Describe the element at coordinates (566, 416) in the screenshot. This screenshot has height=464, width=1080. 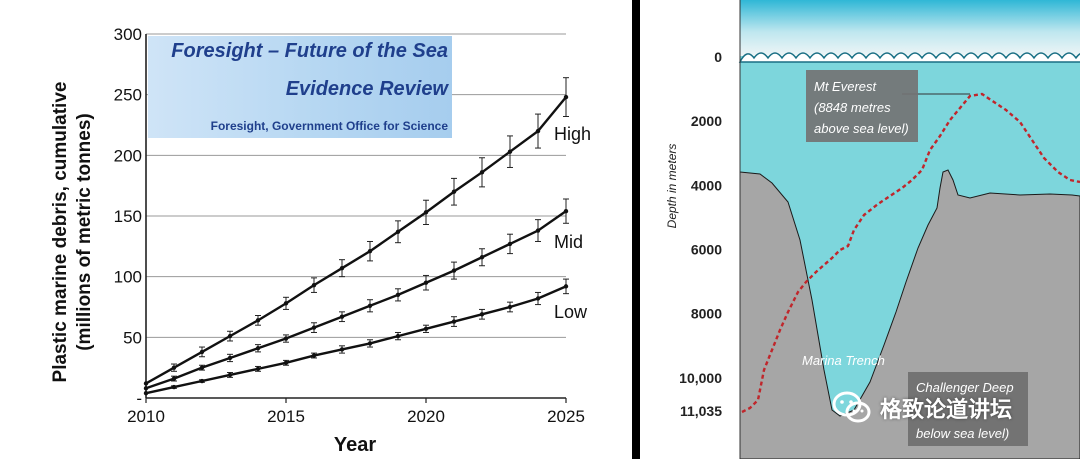
I see `x-tick-label: 2025` at that location.